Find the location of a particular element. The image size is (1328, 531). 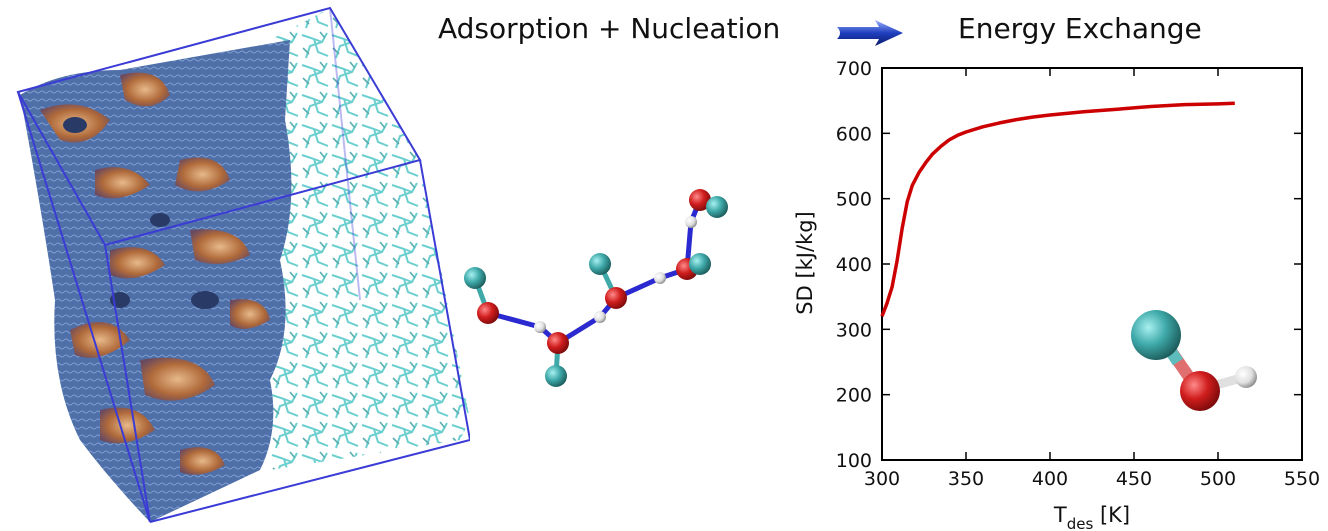

x-tick-label: 350 is located at coordinates (966, 479).